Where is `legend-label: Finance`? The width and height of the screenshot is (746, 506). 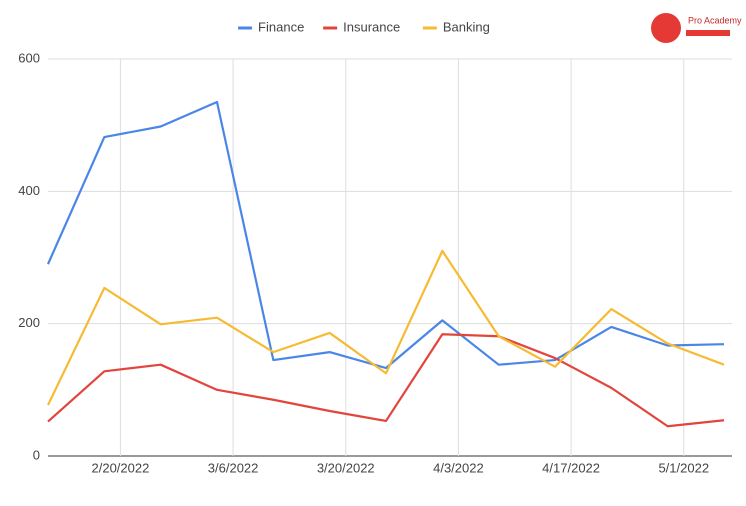
legend-label: Finance is located at coordinates (281, 26).